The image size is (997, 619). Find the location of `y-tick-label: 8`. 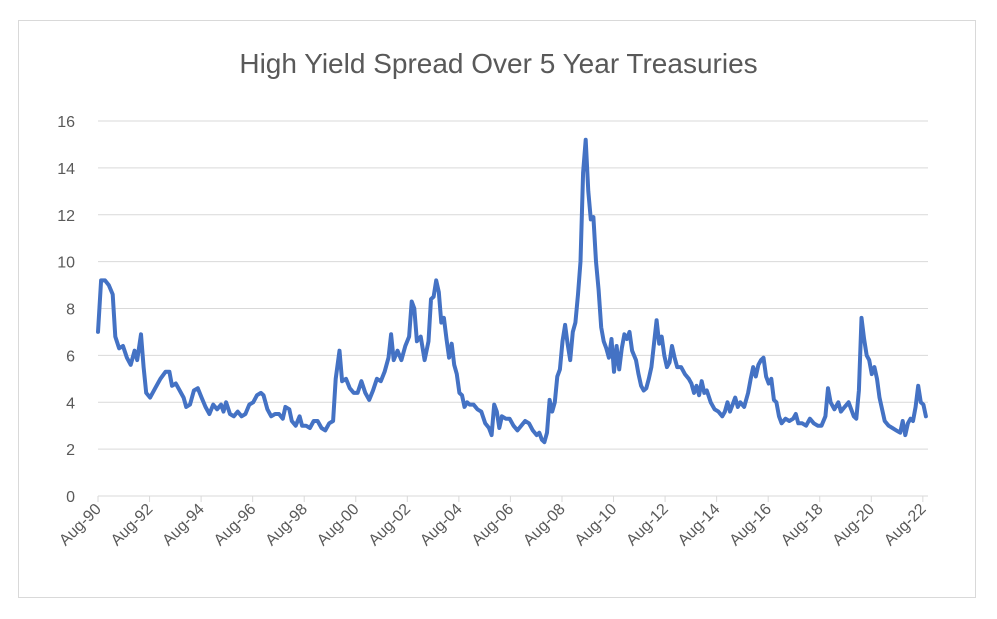

y-tick-label: 8 is located at coordinates (70, 310).